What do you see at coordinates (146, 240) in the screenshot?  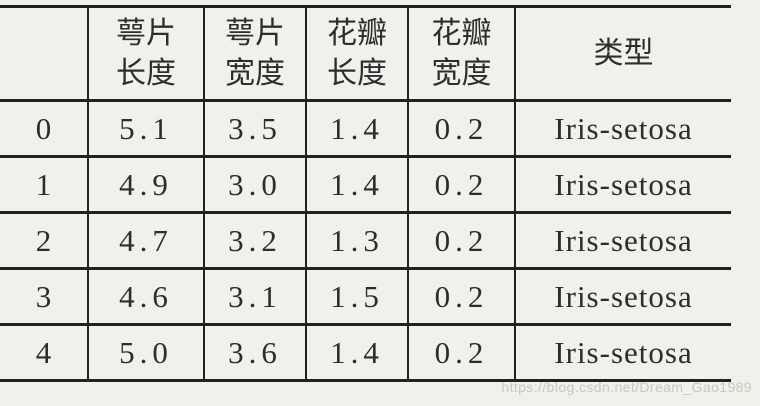 I see `sepal-length-cell: 4.7` at bounding box center [146, 240].